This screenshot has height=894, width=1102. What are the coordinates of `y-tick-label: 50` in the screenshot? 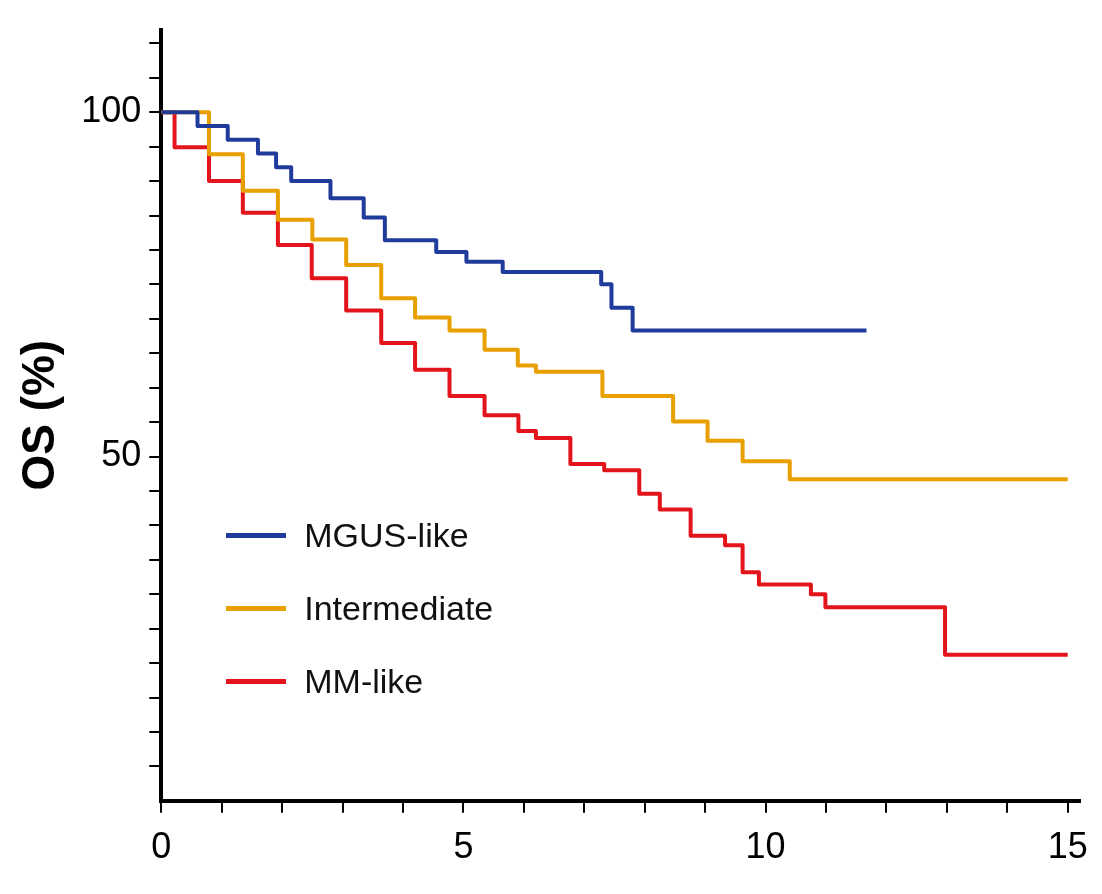 It's located at (121, 454).